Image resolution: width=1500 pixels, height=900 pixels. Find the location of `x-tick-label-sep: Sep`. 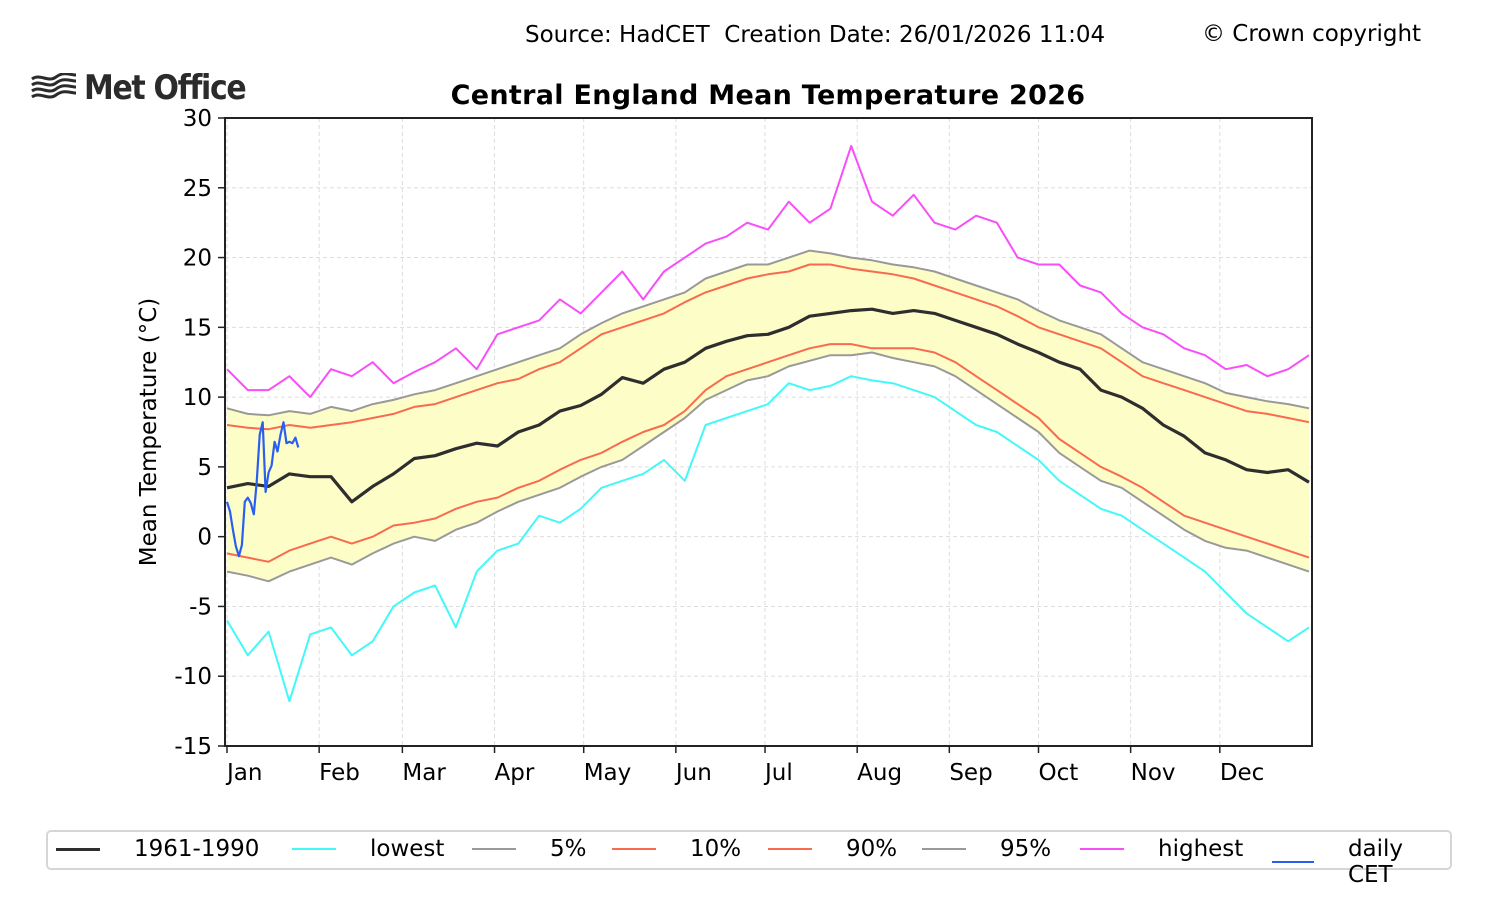

x-tick-label-sep: Sep is located at coordinates (970, 773).